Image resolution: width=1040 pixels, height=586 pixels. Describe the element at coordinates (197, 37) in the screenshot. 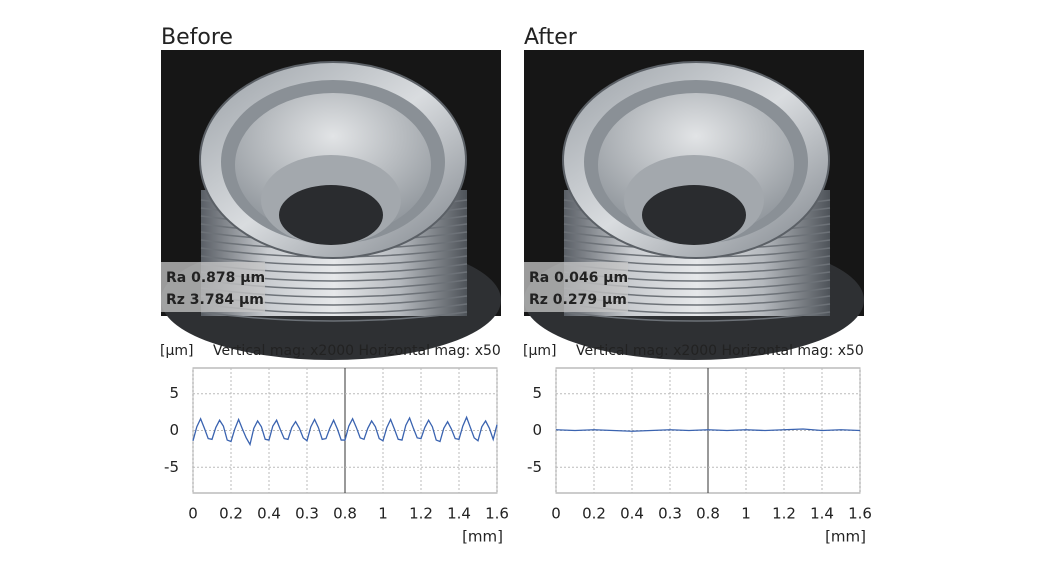

I see `photo-title: Before` at that location.